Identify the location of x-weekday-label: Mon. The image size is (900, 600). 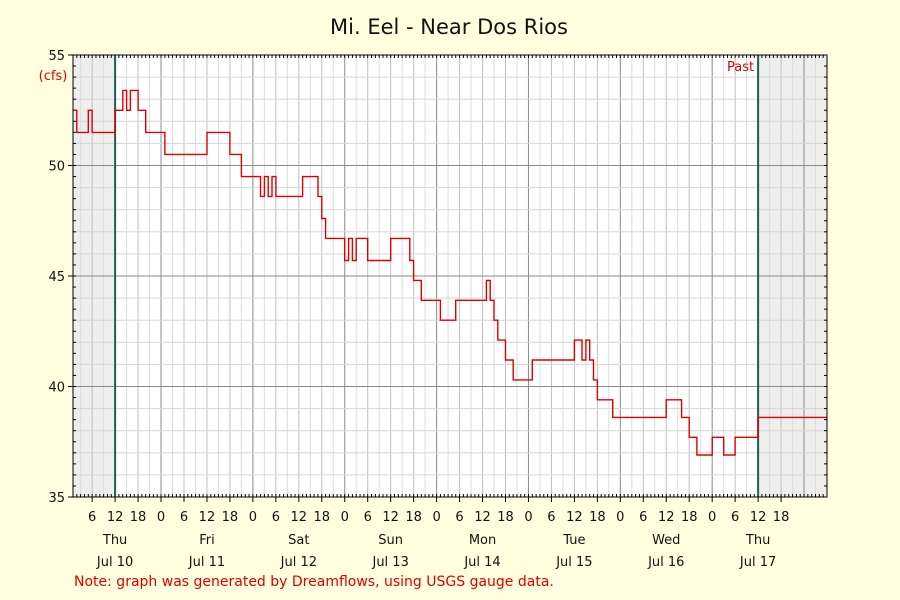
(482, 540).